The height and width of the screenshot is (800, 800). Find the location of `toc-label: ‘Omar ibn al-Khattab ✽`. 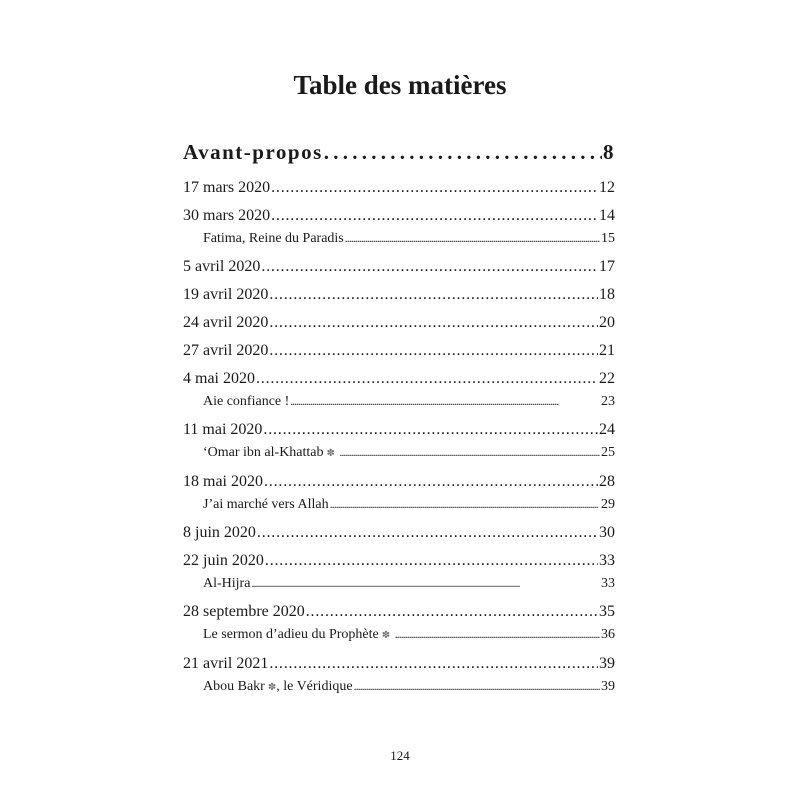

toc-label: ‘Omar ibn al-Khattab ✽ is located at coordinates (270, 453).